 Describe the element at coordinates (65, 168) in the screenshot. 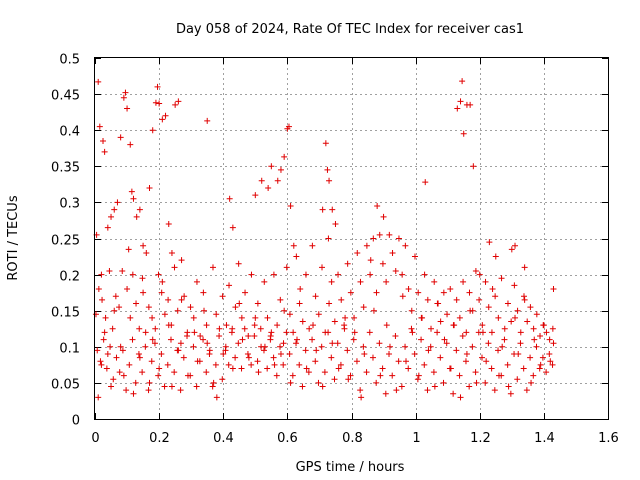

I see `y-tick-label: 0.35` at that location.